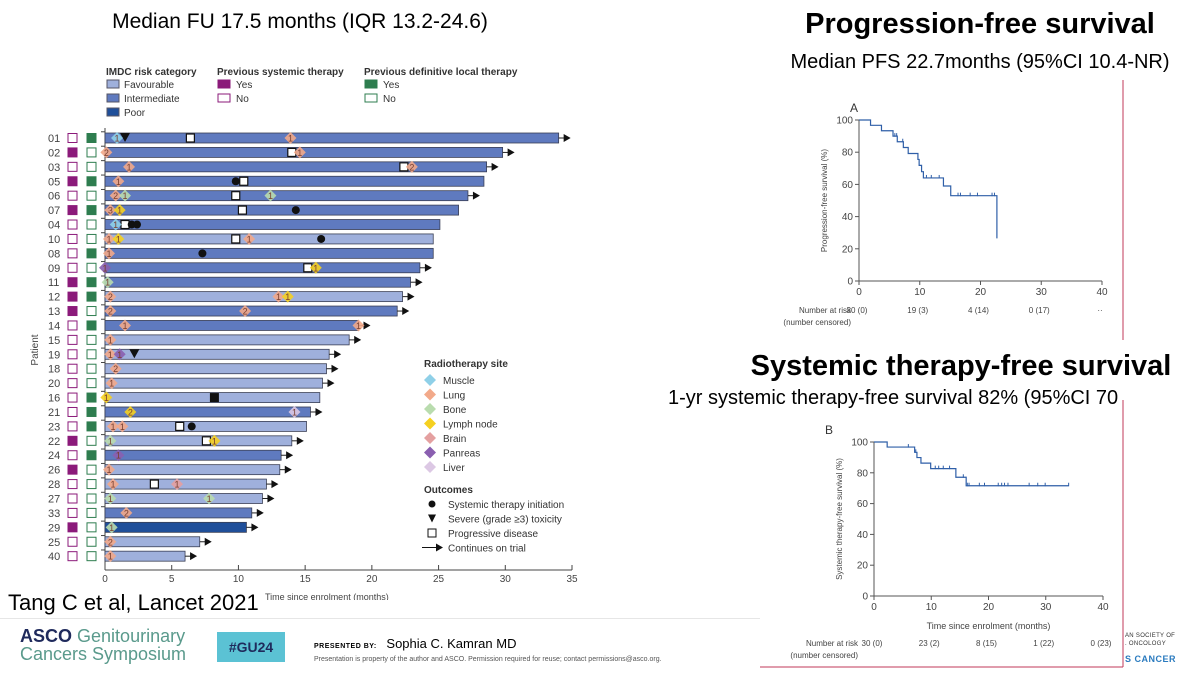  Describe the element at coordinates (430, 423) in the screenshot. I see `legend-diamond-lymph_node` at that location.